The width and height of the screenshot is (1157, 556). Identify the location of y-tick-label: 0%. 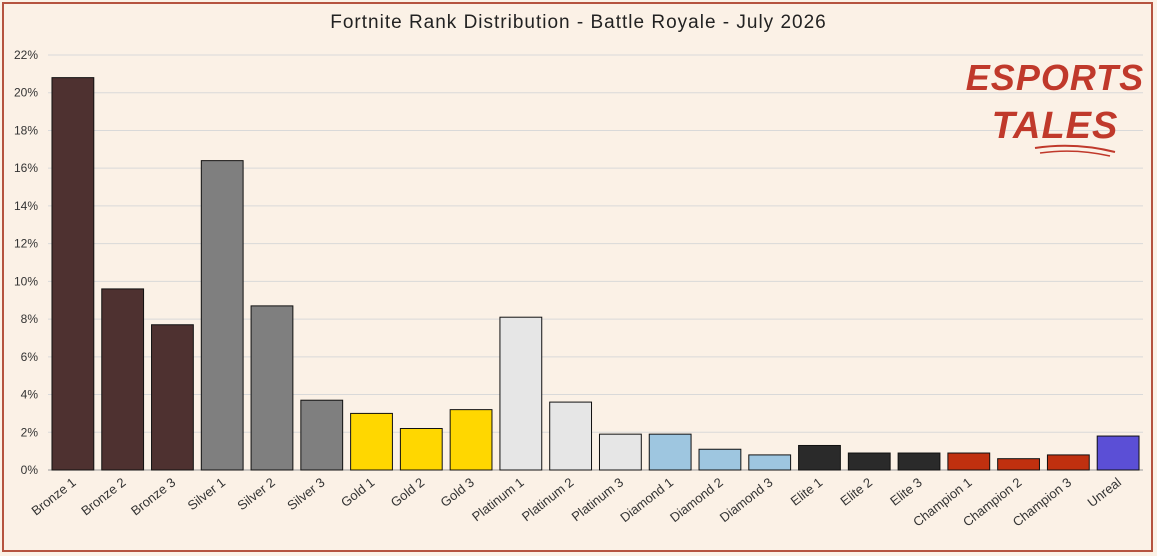
(30, 470).